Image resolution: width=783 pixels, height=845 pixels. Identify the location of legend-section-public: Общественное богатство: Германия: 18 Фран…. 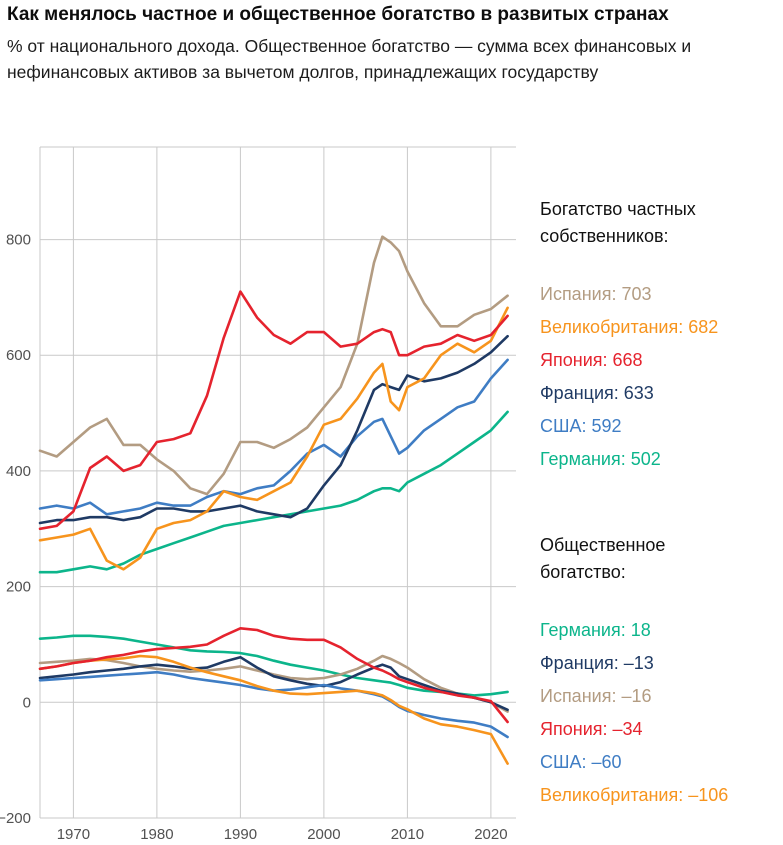
(637, 672).